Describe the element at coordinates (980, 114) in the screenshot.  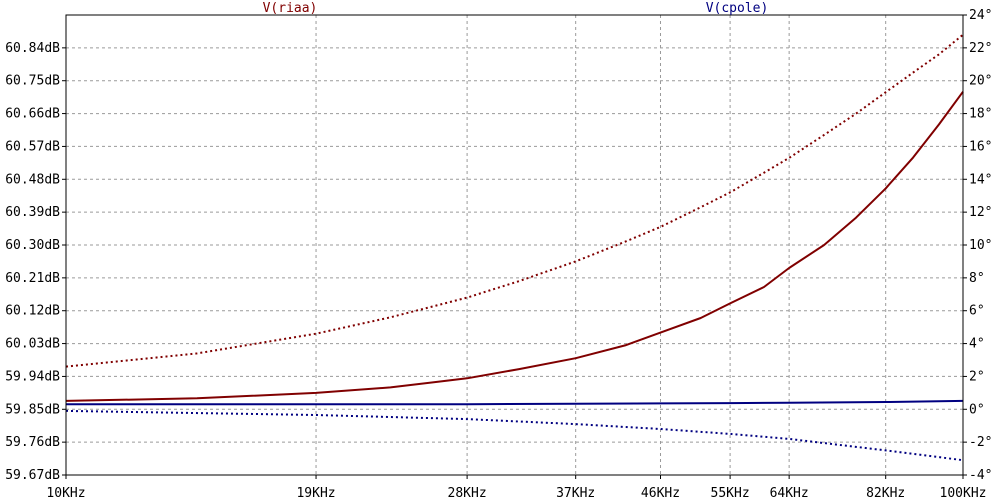
I see `y-right-tick-label: 18°` at that location.